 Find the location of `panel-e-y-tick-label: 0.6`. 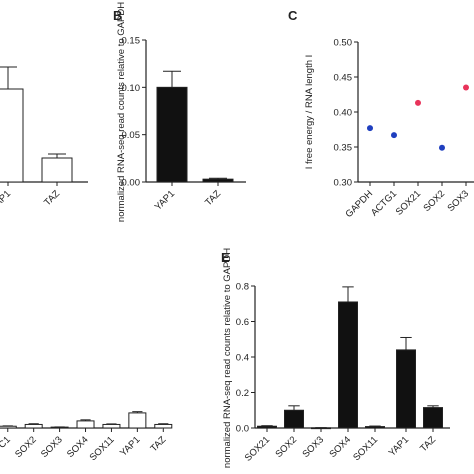

panel-e-y-tick-label: 0.6 is located at coordinates (242, 322).